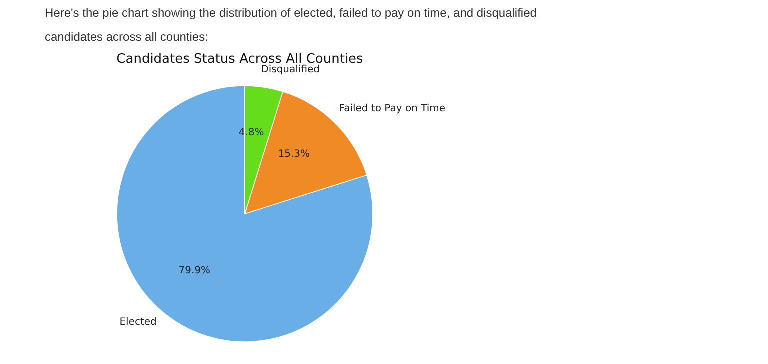 The height and width of the screenshot is (364, 768). I want to click on slice-label: Disqualified, so click(290, 70).